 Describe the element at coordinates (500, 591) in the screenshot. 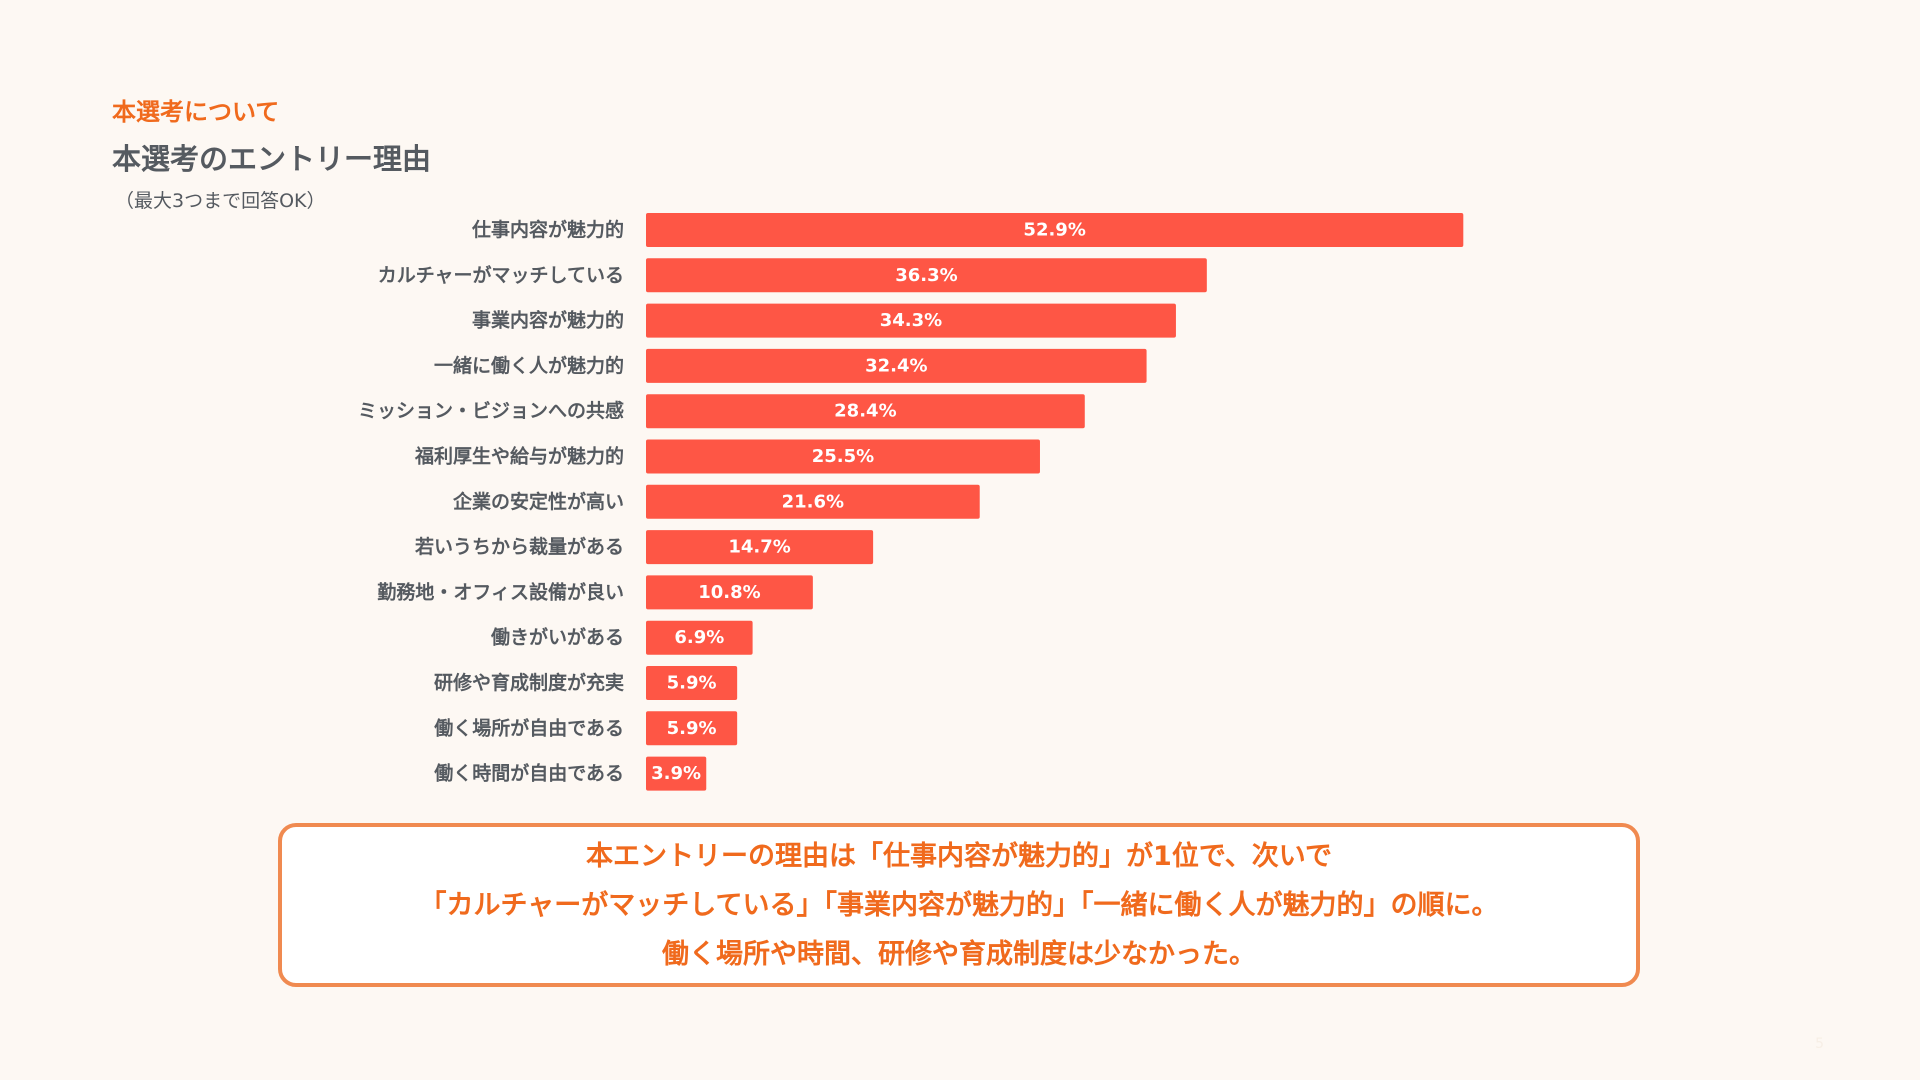

I see `category-label: 勤務地・オフィス設備が良い` at that location.